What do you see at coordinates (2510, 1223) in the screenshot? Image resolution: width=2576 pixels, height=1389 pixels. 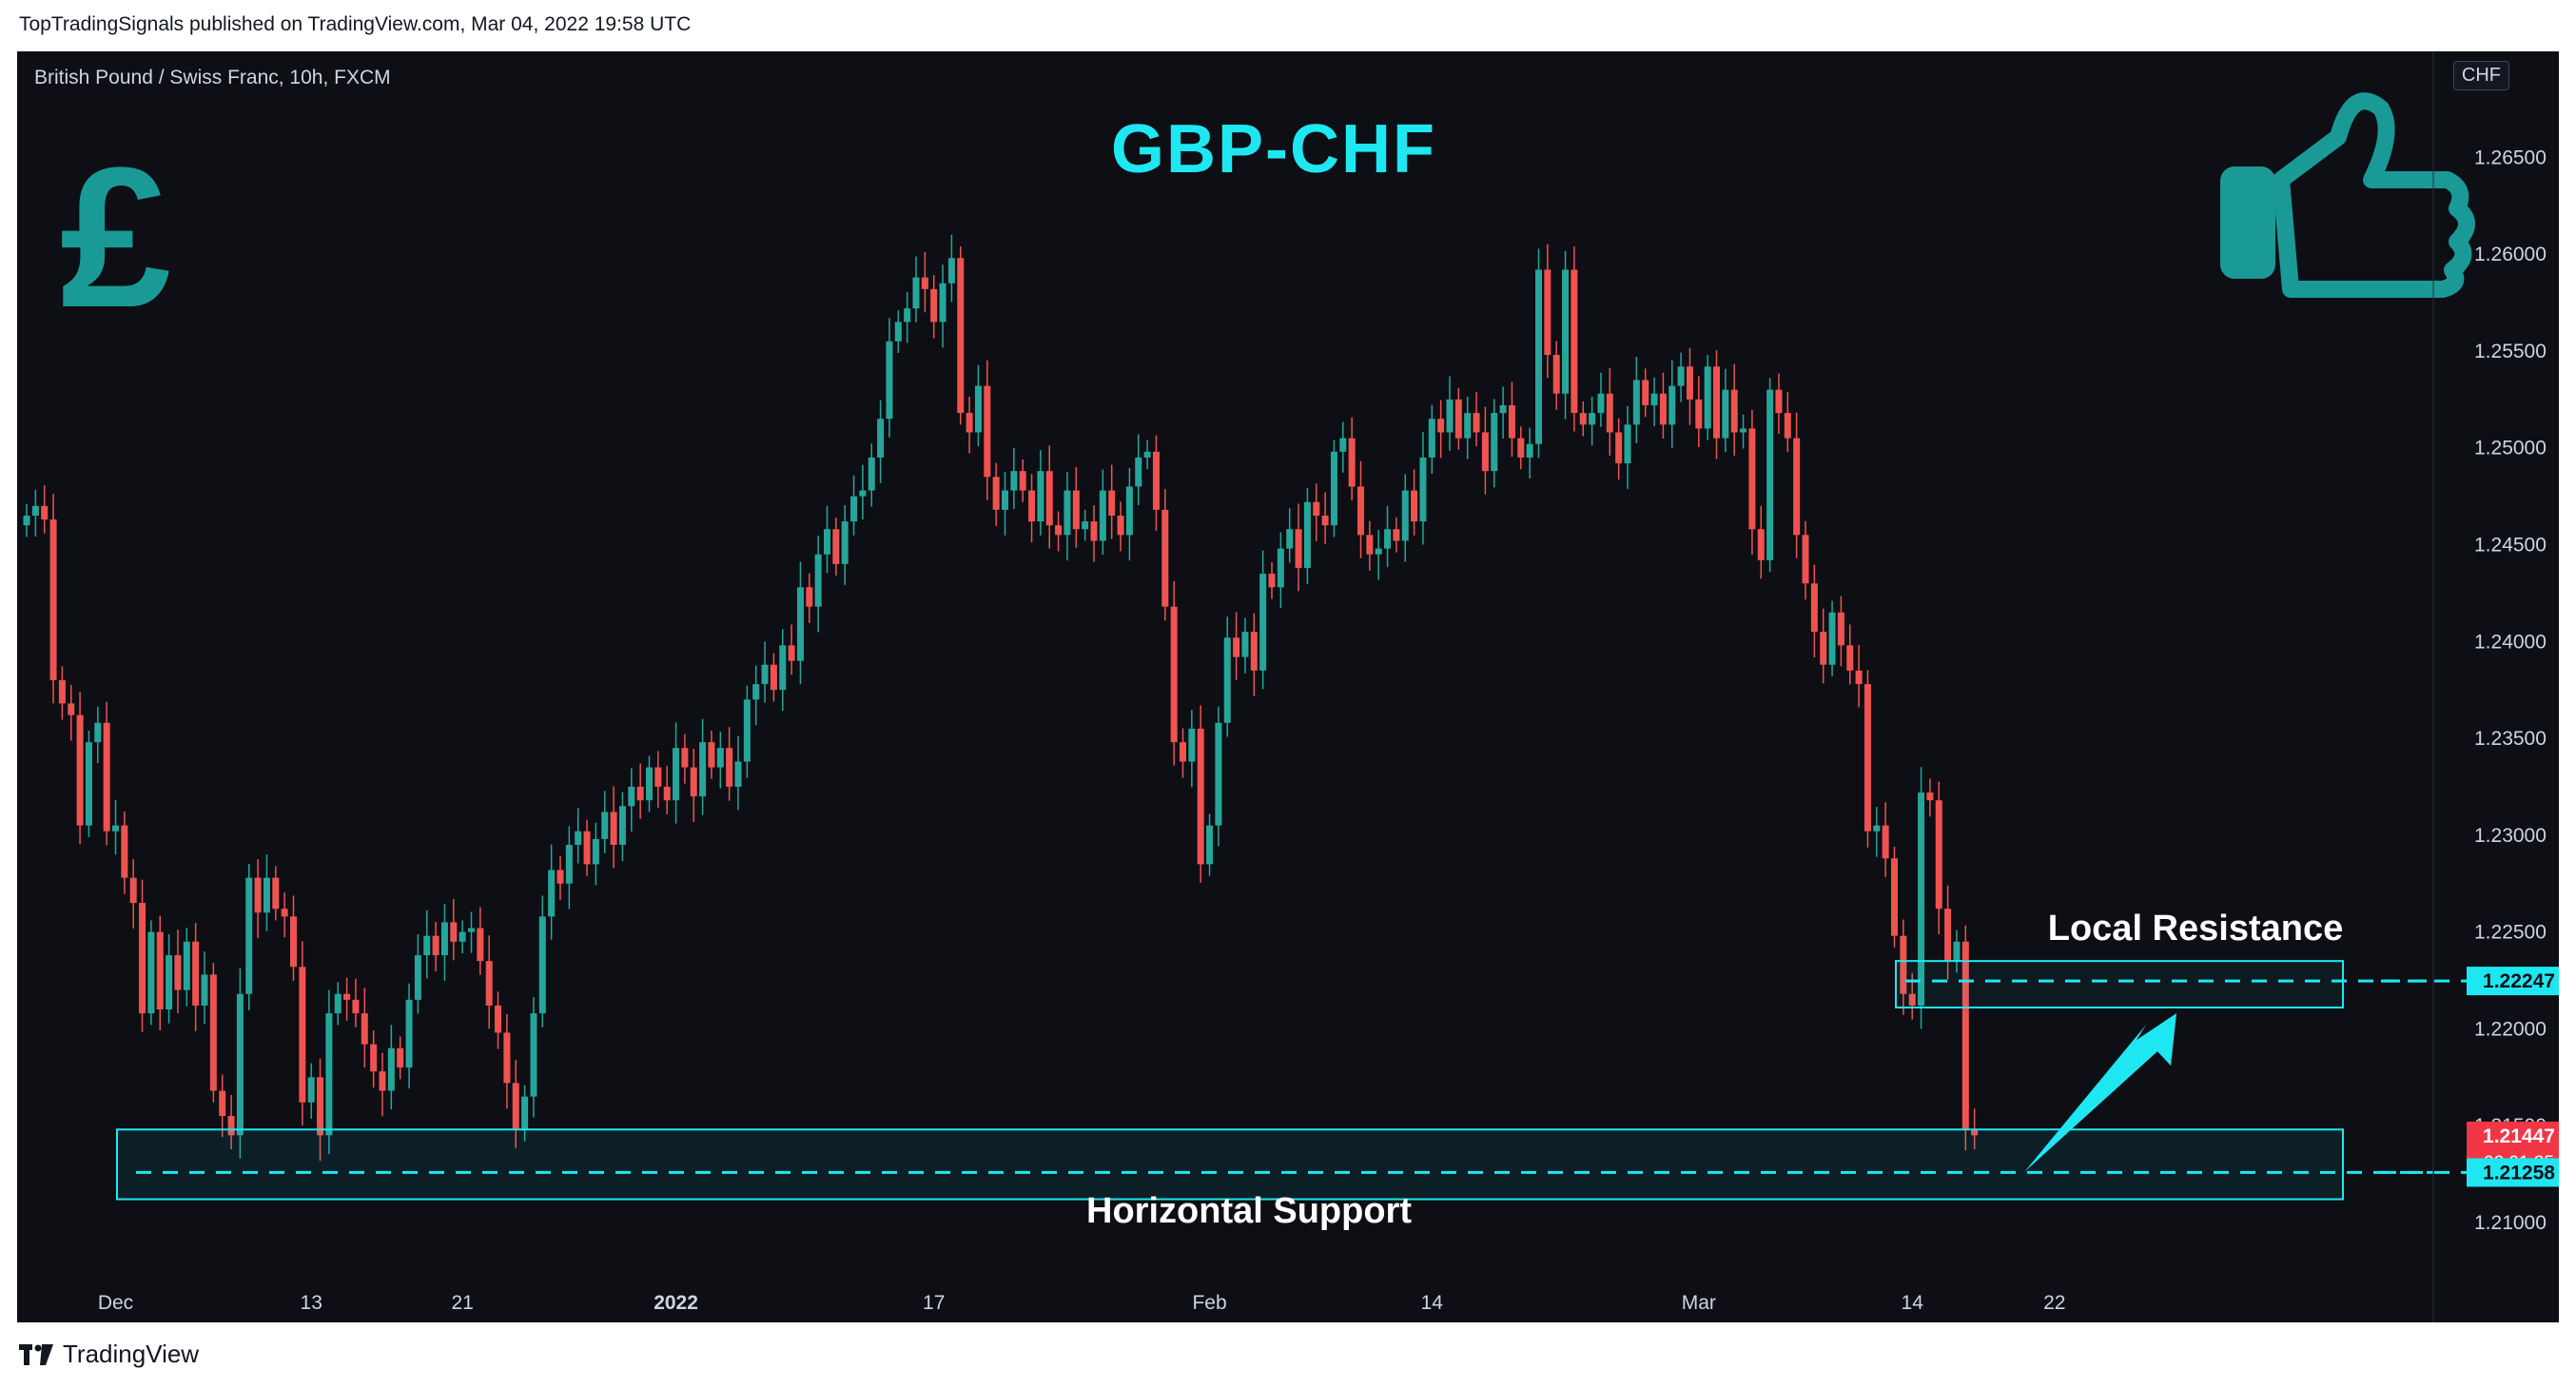 I see `y-tick-label: 1.21000` at bounding box center [2510, 1223].